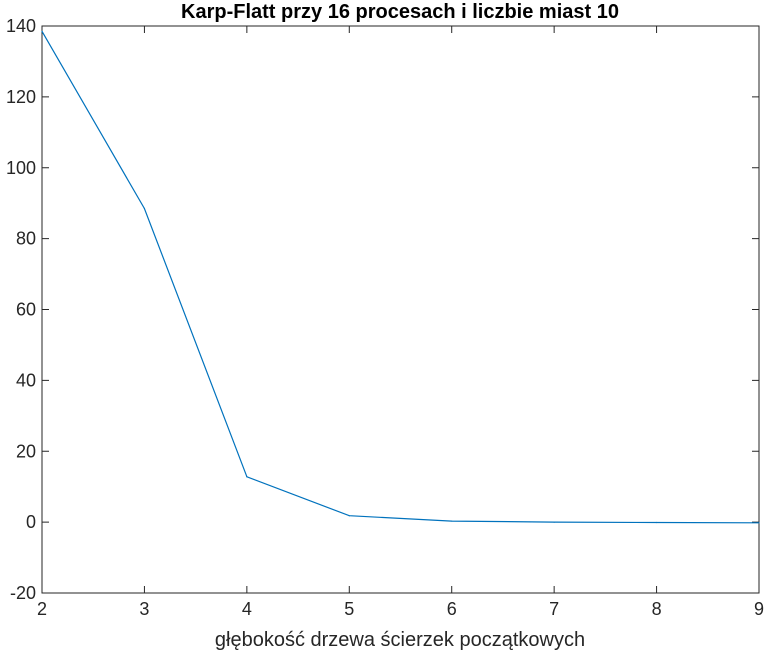 This screenshot has width=767, height=654. I want to click on x-tick-label: 2, so click(42, 609).